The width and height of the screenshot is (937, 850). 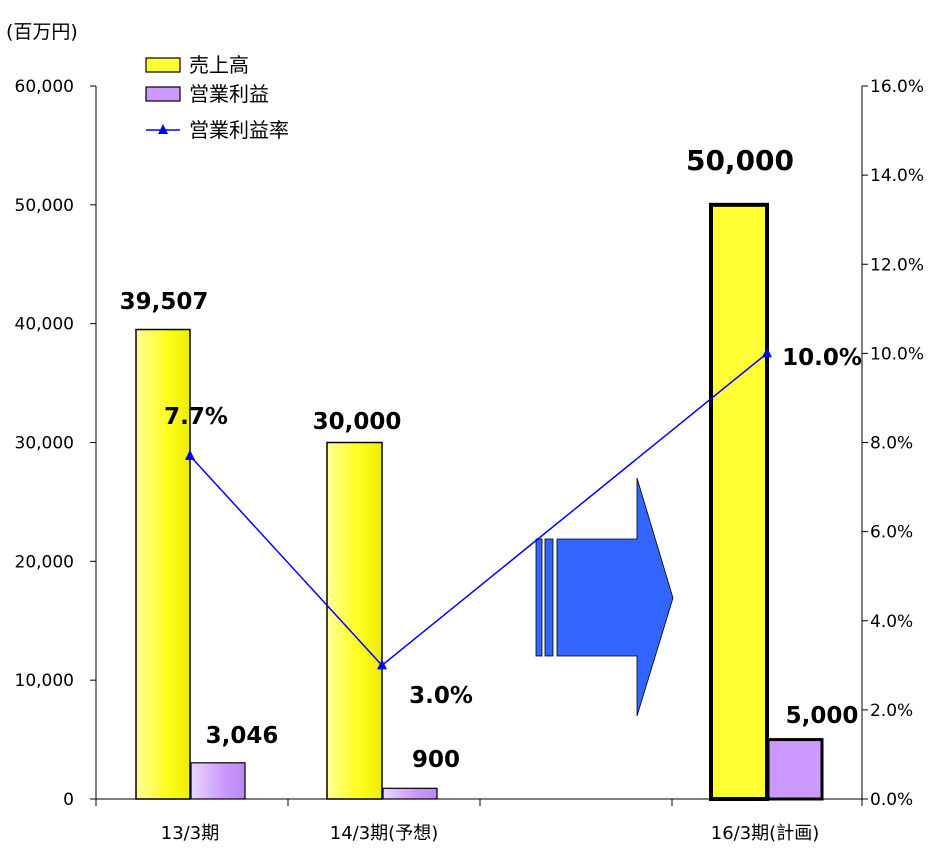 What do you see at coordinates (190, 833) in the screenshot?
I see `x-category-label: 13/3期` at bounding box center [190, 833].